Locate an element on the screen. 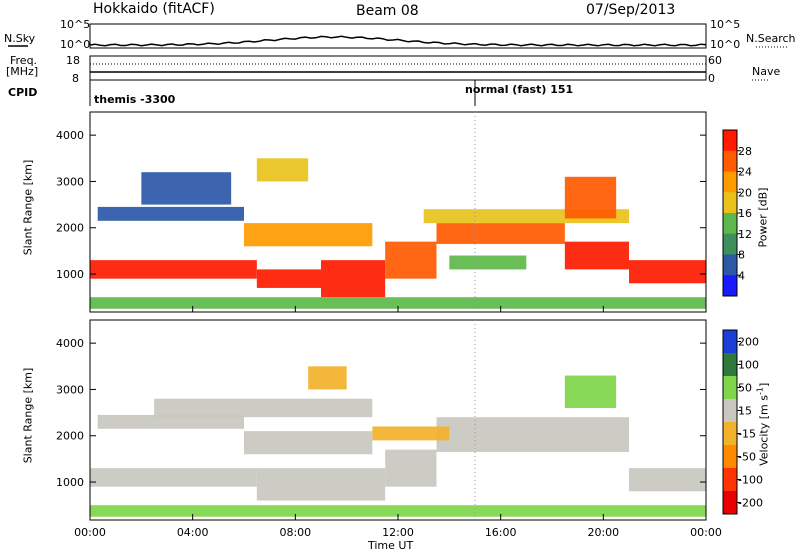  freq-tick-top: 18 is located at coordinates (73, 60).